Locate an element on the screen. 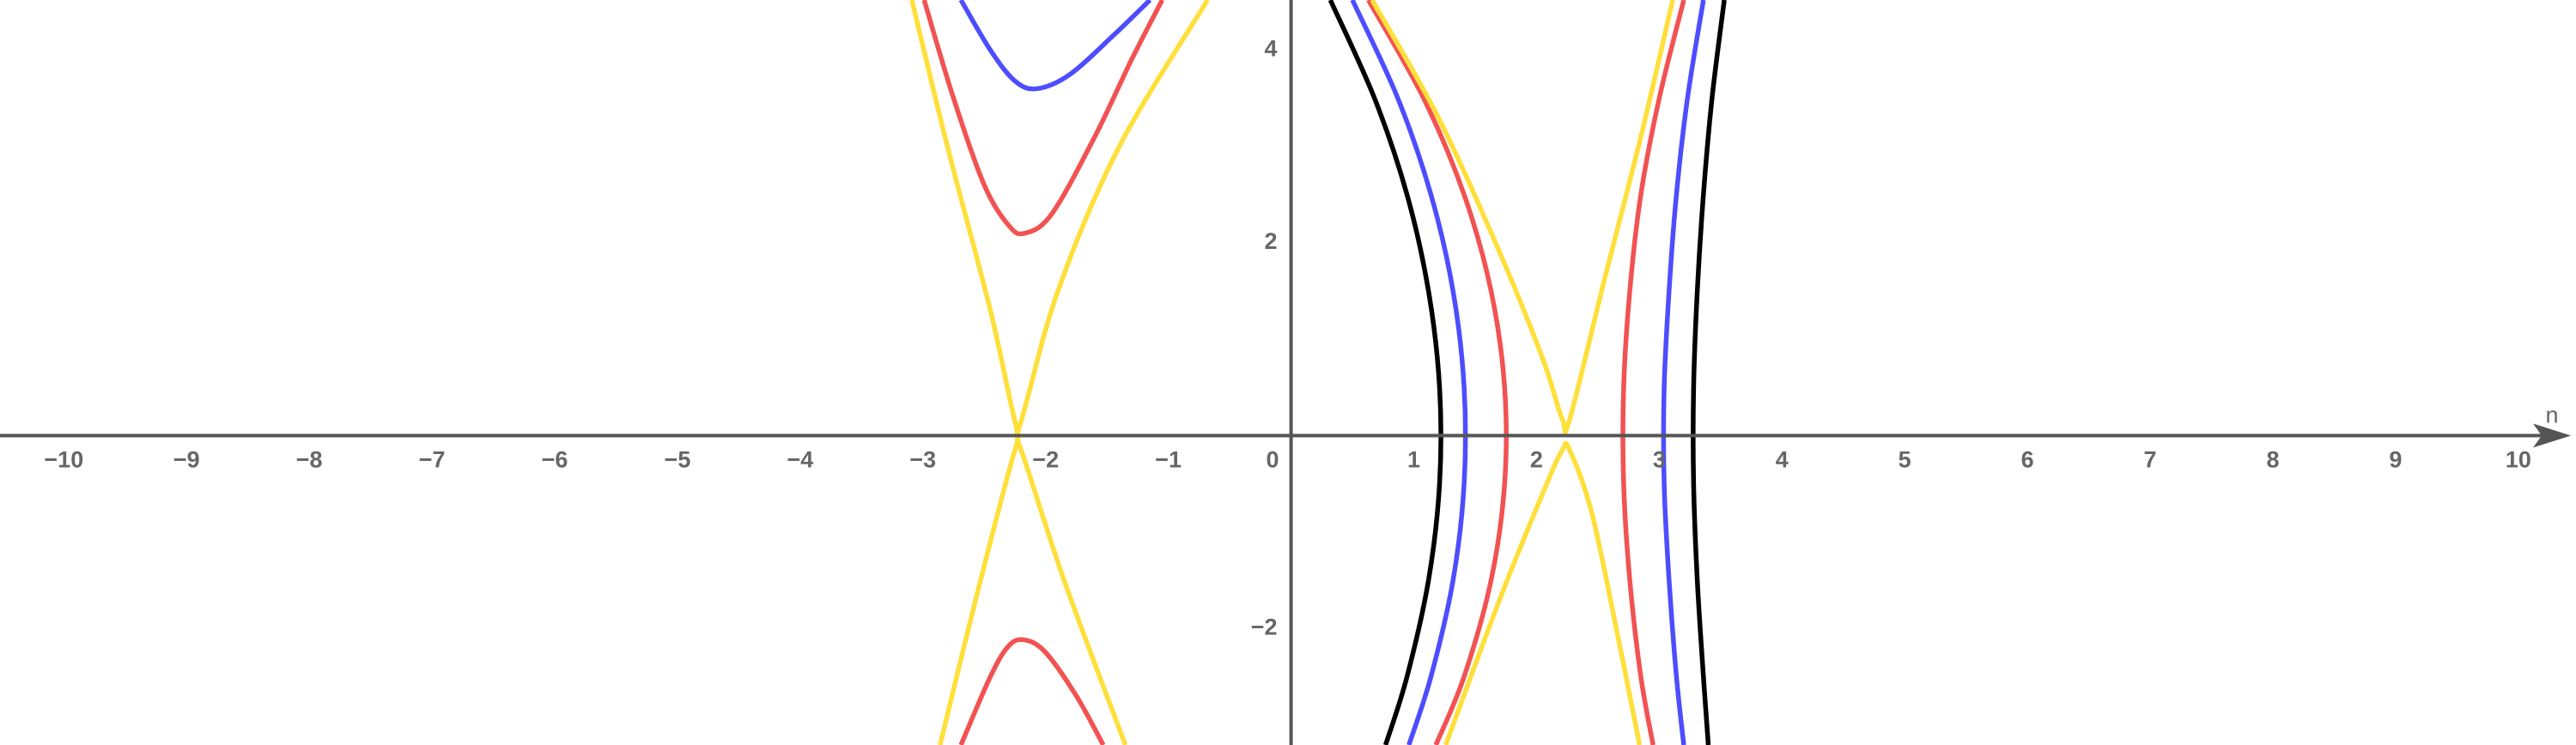  x-tick-label: −1 is located at coordinates (1169, 460).